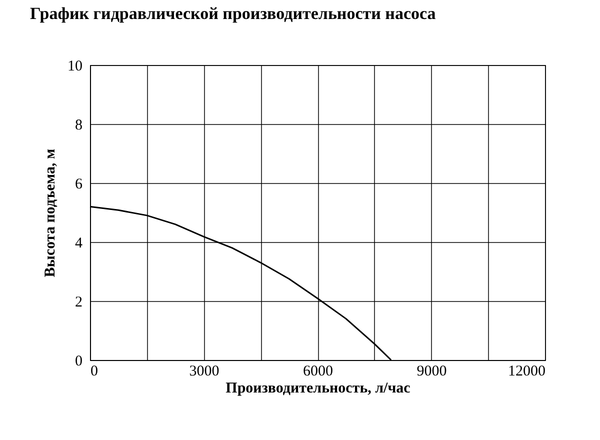  Describe the element at coordinates (78, 302) in the screenshot. I see `y-tick-label: 2` at that location.